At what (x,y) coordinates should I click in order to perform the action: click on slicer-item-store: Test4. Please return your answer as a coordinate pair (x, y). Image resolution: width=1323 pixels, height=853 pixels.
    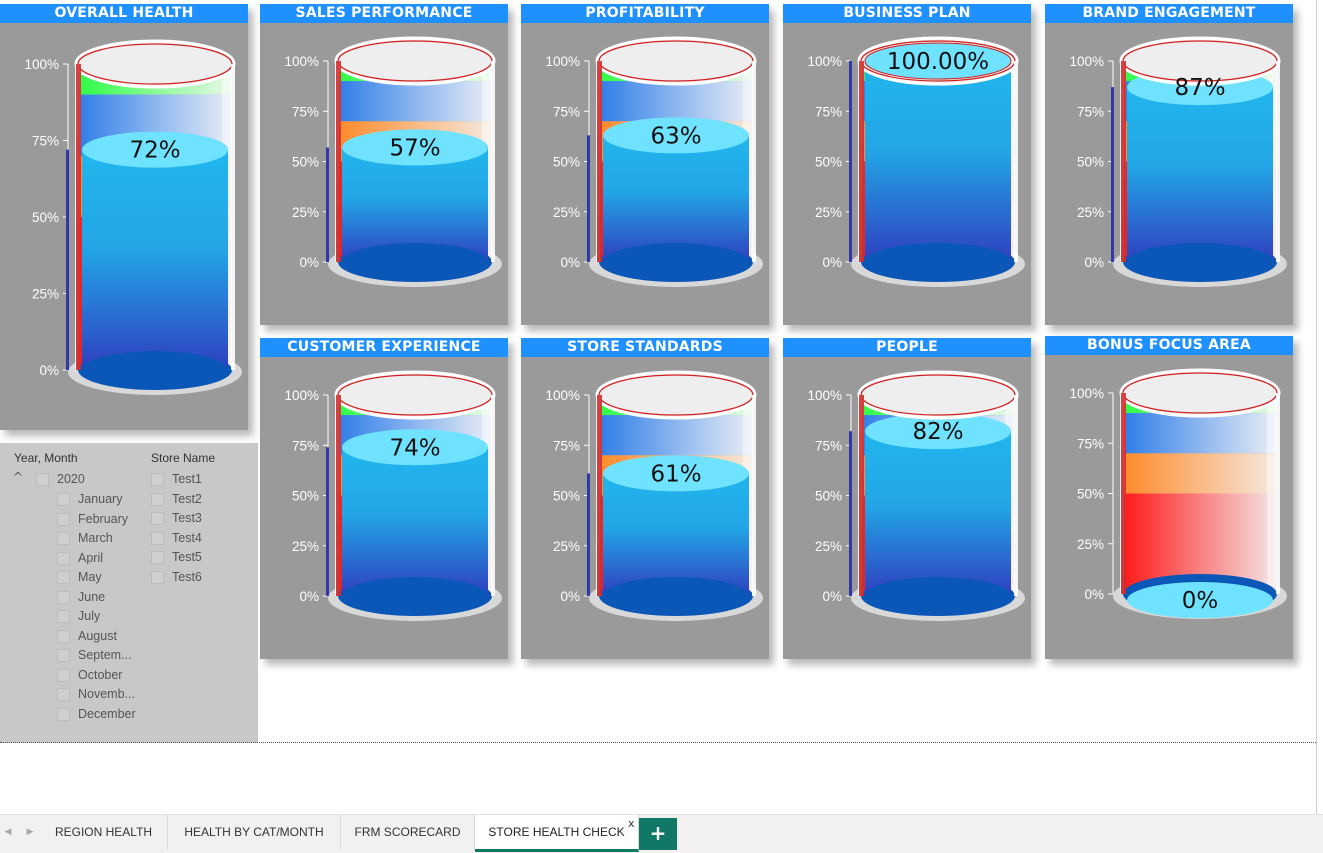
    Looking at the image, I should click on (211, 538).